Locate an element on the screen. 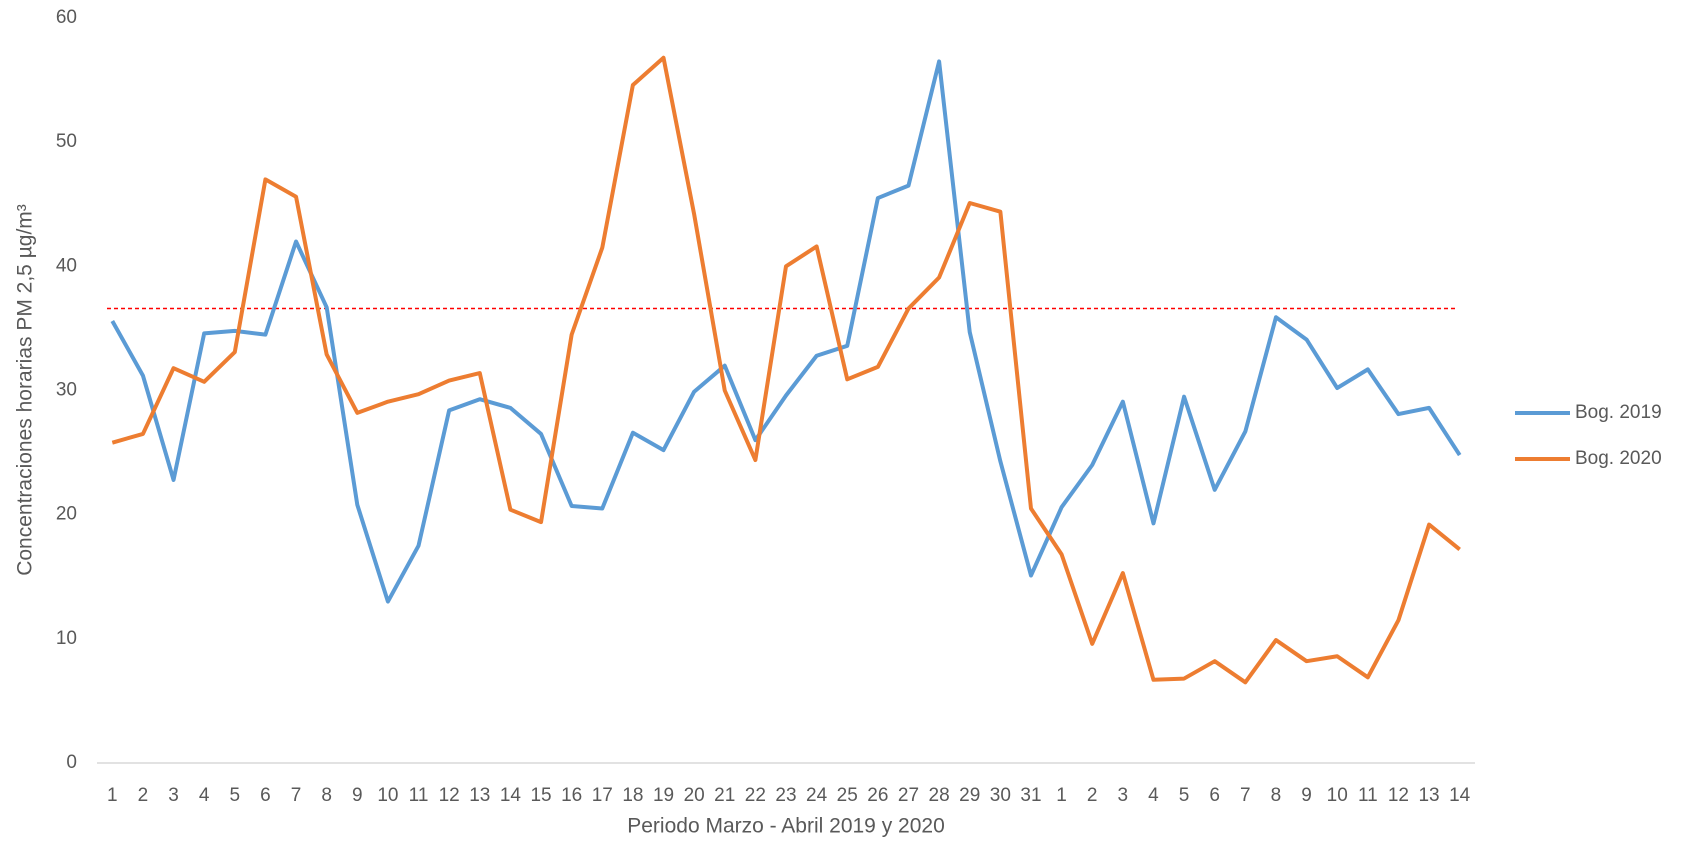 This screenshot has height=844, width=1681. y-tick-label: 20 is located at coordinates (66, 514).